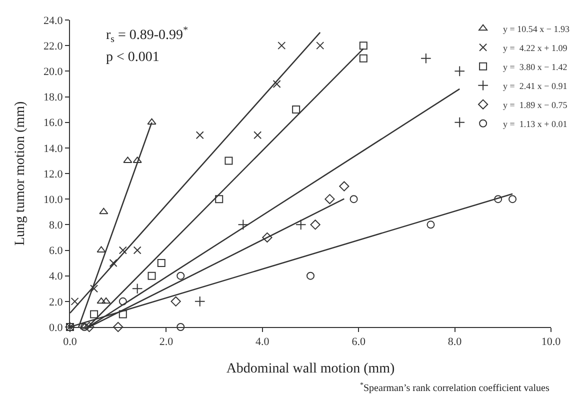 The height and width of the screenshot is (407, 587). Describe the element at coordinates (535, 123) in the screenshot. I see `legend-label: y = 1.13 x + 0.01` at that location.